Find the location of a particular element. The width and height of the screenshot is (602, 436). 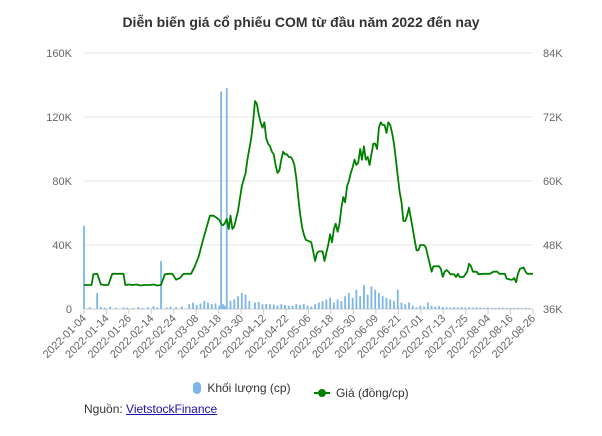

legend: Khối lượng (cp) Giá (đồng/cp) is located at coordinates (301, 390).